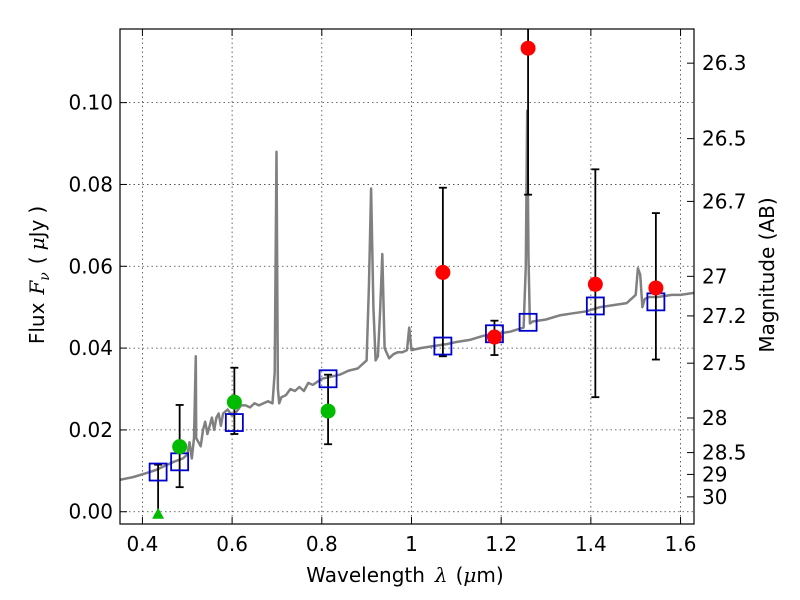  I want to click on y-tick-label: 0.02, so click(90, 430).